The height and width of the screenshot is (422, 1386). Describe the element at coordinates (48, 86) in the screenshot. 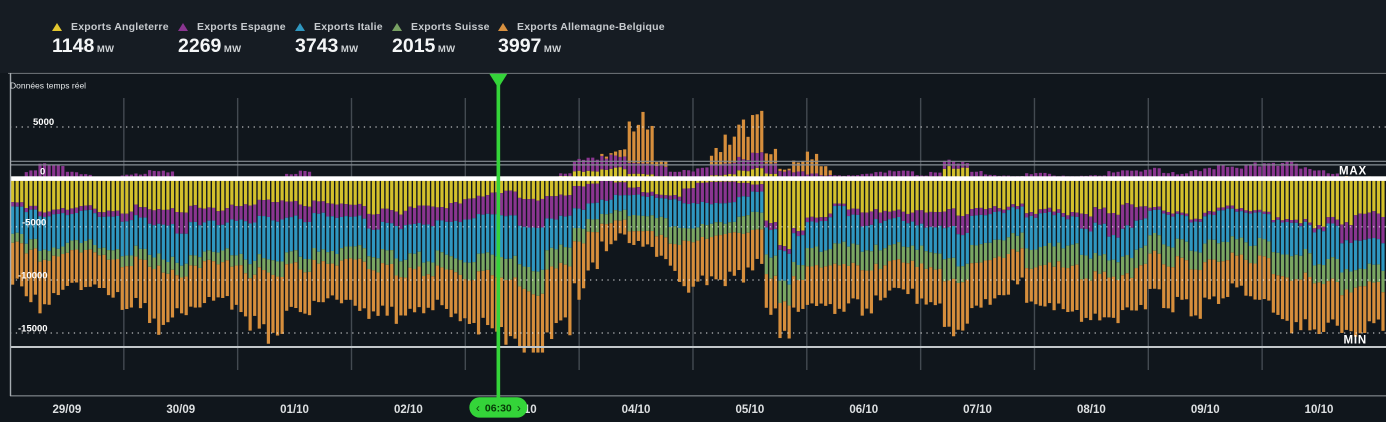

I see `realtime-data-label: Données temps réel` at that location.